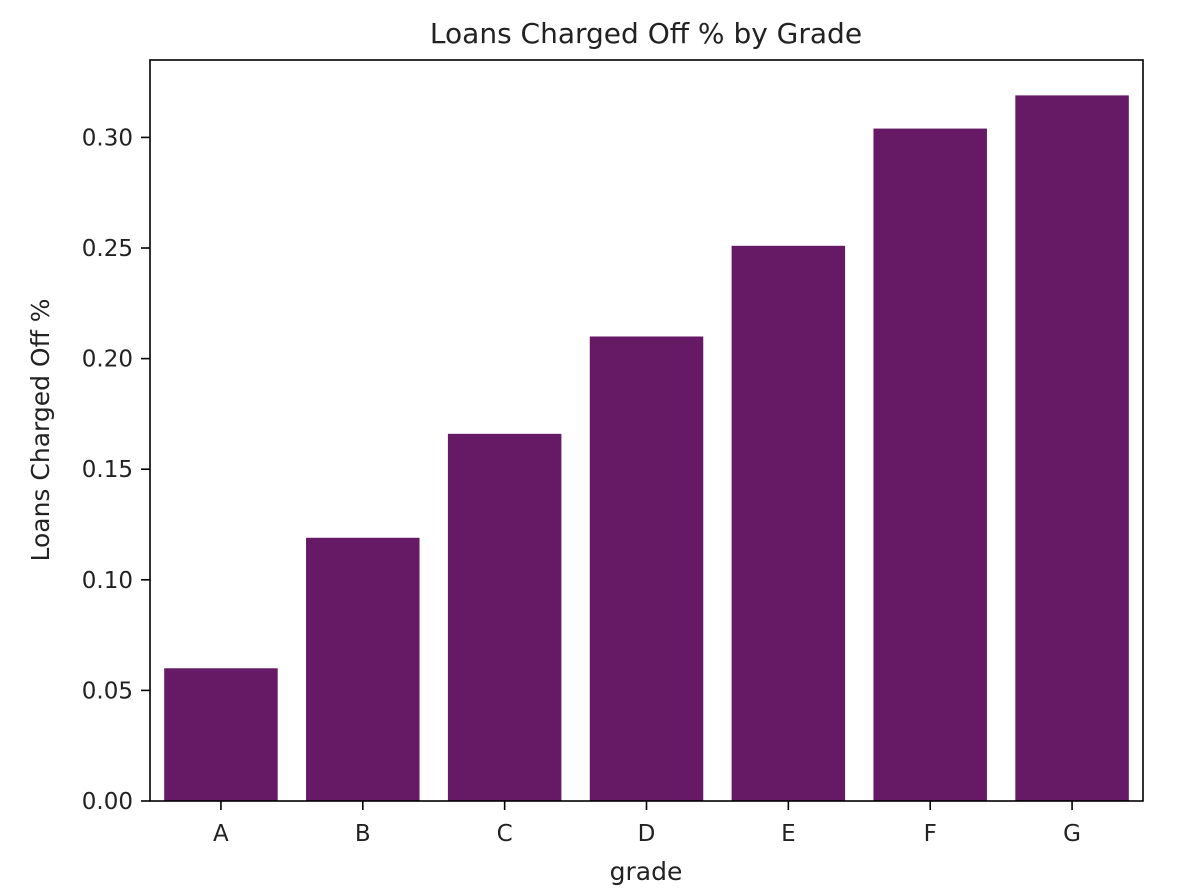  Describe the element at coordinates (221, 834) in the screenshot. I see `x-tick-label: A` at that location.